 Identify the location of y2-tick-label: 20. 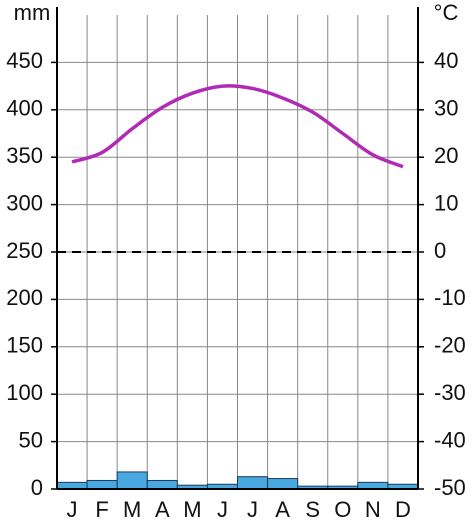
(446, 155).